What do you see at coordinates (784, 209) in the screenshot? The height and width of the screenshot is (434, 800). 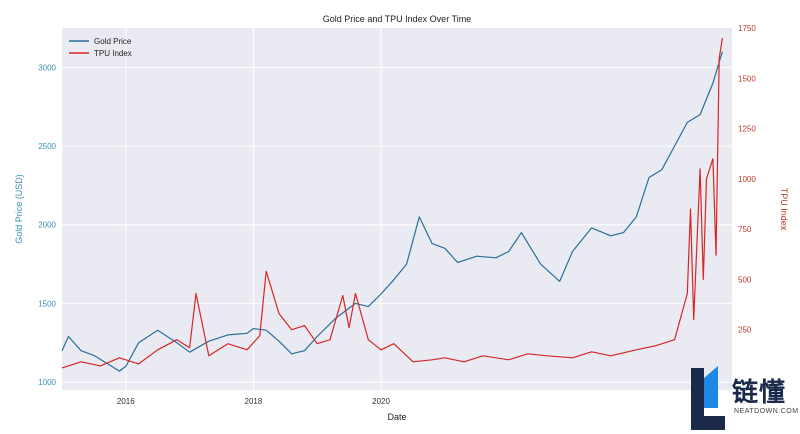 I see `y-axis-right-label: TPU Index` at bounding box center [784, 209].